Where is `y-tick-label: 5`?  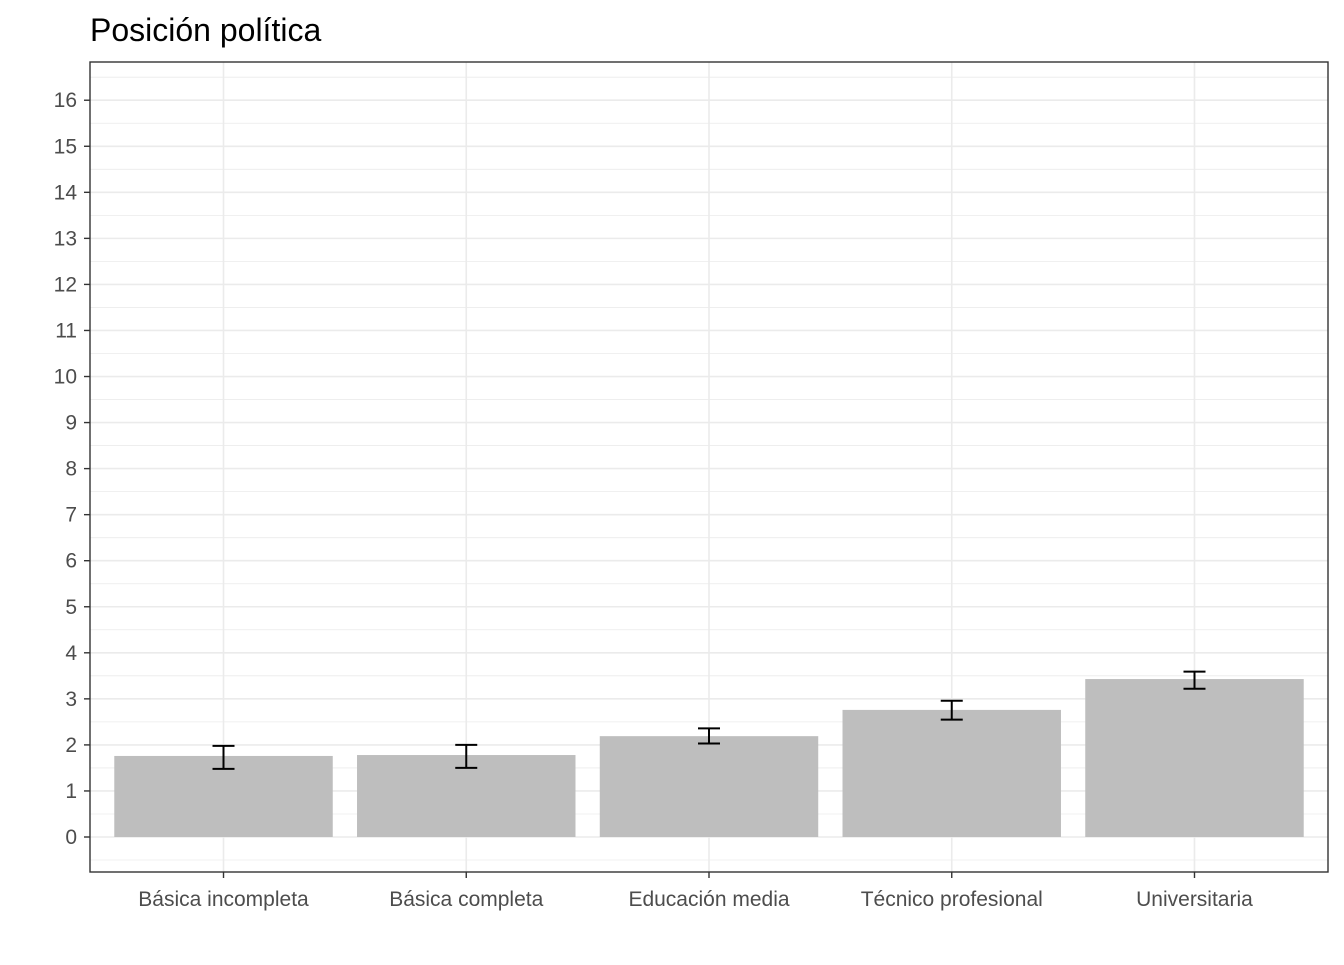 y-tick-label: 5 is located at coordinates (71, 607).